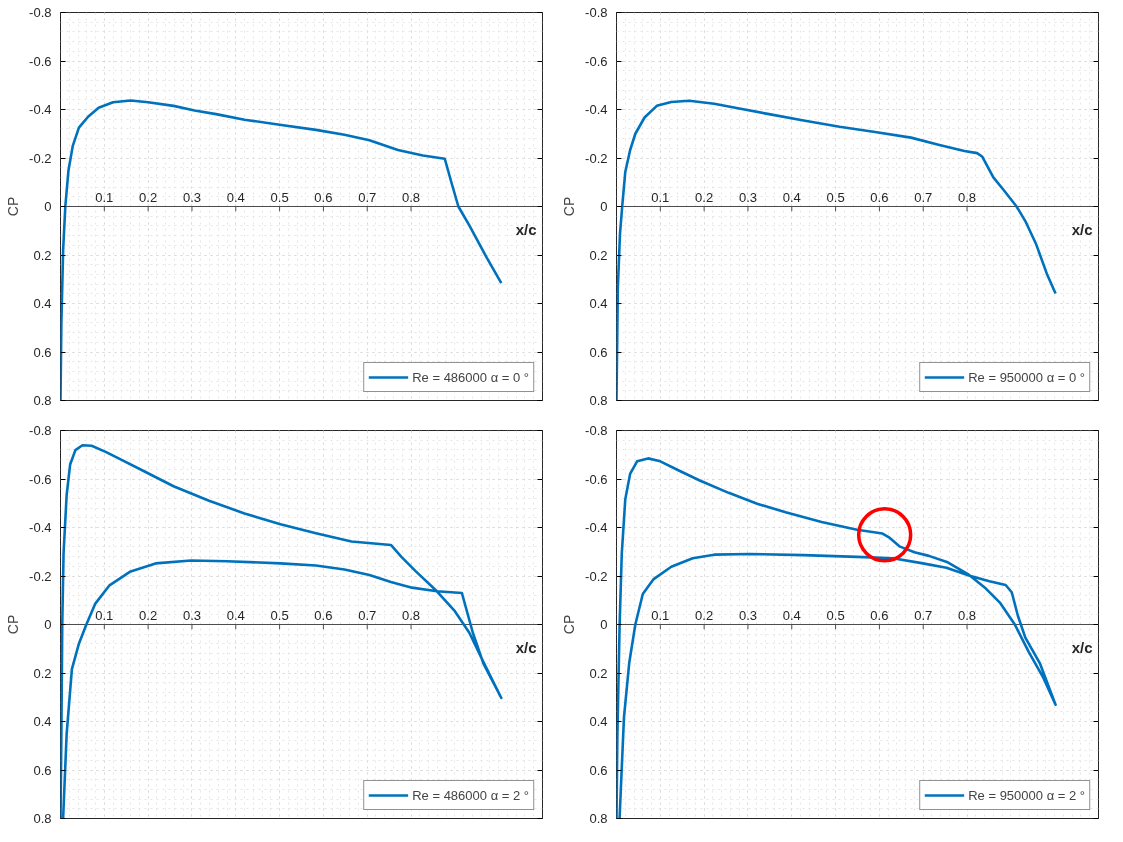 The height and width of the screenshot is (842, 1123). Describe the element at coordinates (470, 795) in the screenshot. I see `legend-label: Re = 486000 α = 2 °` at that location.